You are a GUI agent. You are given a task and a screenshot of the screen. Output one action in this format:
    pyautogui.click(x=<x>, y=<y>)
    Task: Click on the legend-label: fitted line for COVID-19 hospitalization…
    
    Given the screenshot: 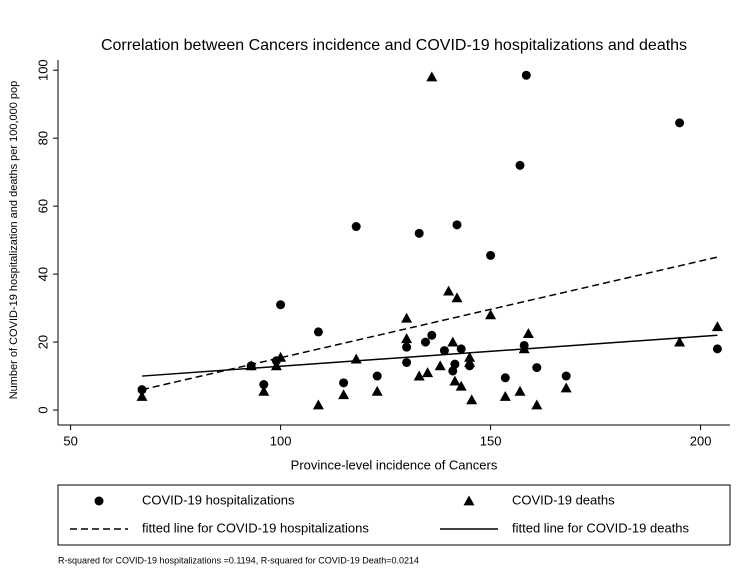 What is the action you would take?
    pyautogui.click(x=255, y=527)
    